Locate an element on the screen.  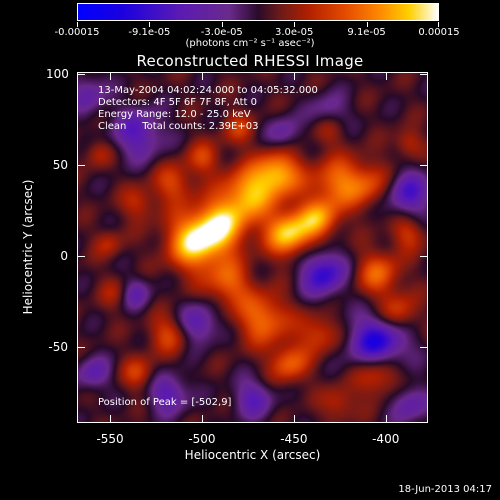
colorbar is located at coordinates (258, 12).